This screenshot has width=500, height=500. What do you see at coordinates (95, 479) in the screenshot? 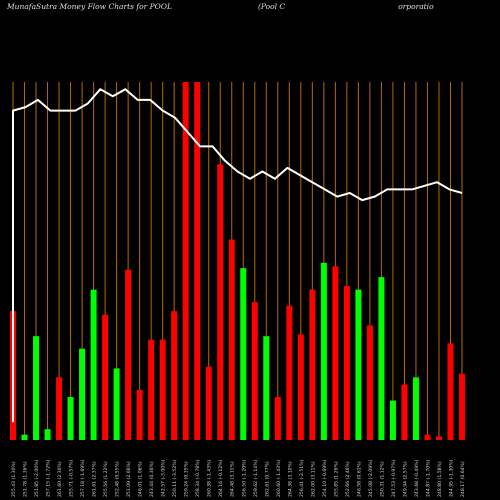
I see `x-tick-label: 261.61 (2.37%)` at bounding box center [95, 479].